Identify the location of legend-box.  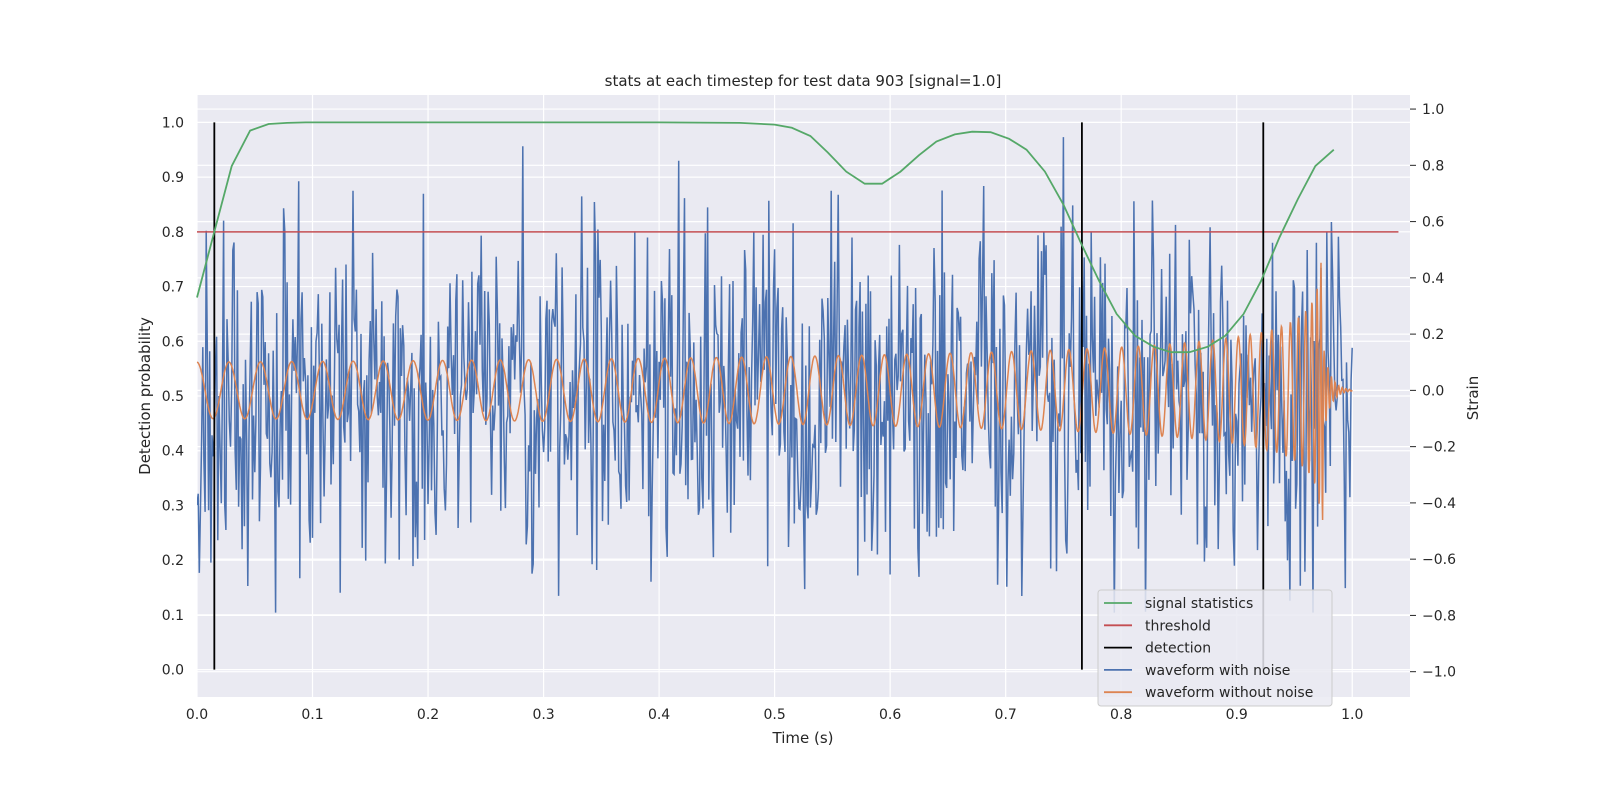
(1215, 648).